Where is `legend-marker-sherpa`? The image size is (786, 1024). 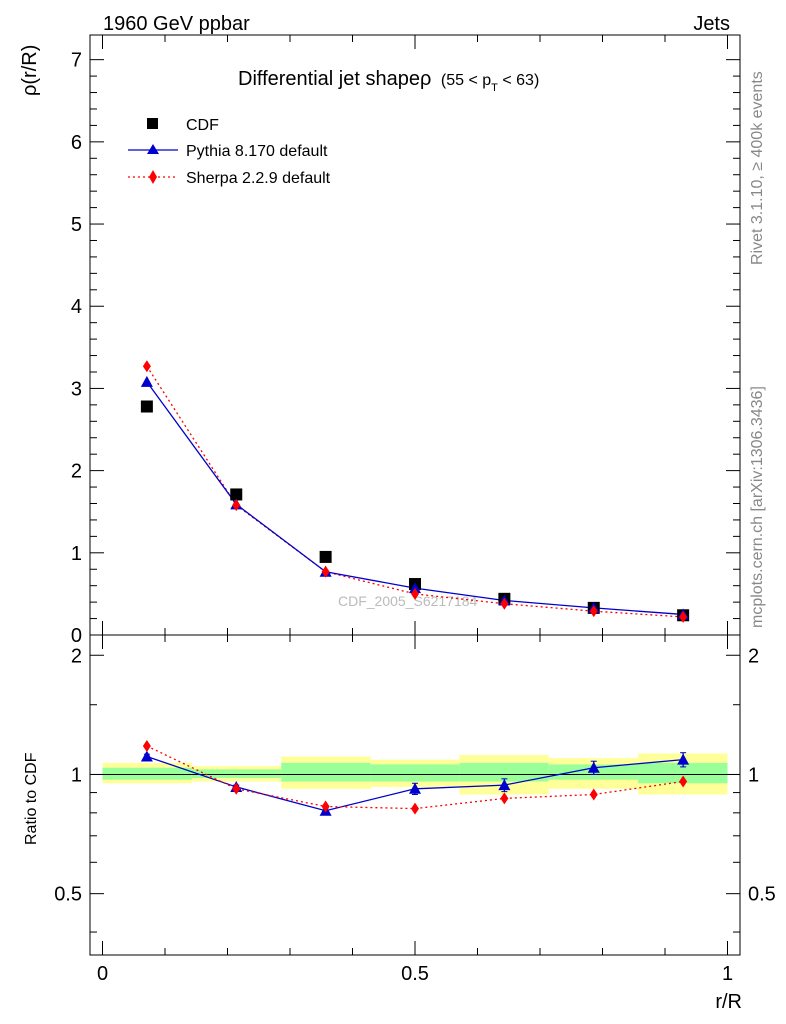 legend-marker-sherpa is located at coordinates (153, 177).